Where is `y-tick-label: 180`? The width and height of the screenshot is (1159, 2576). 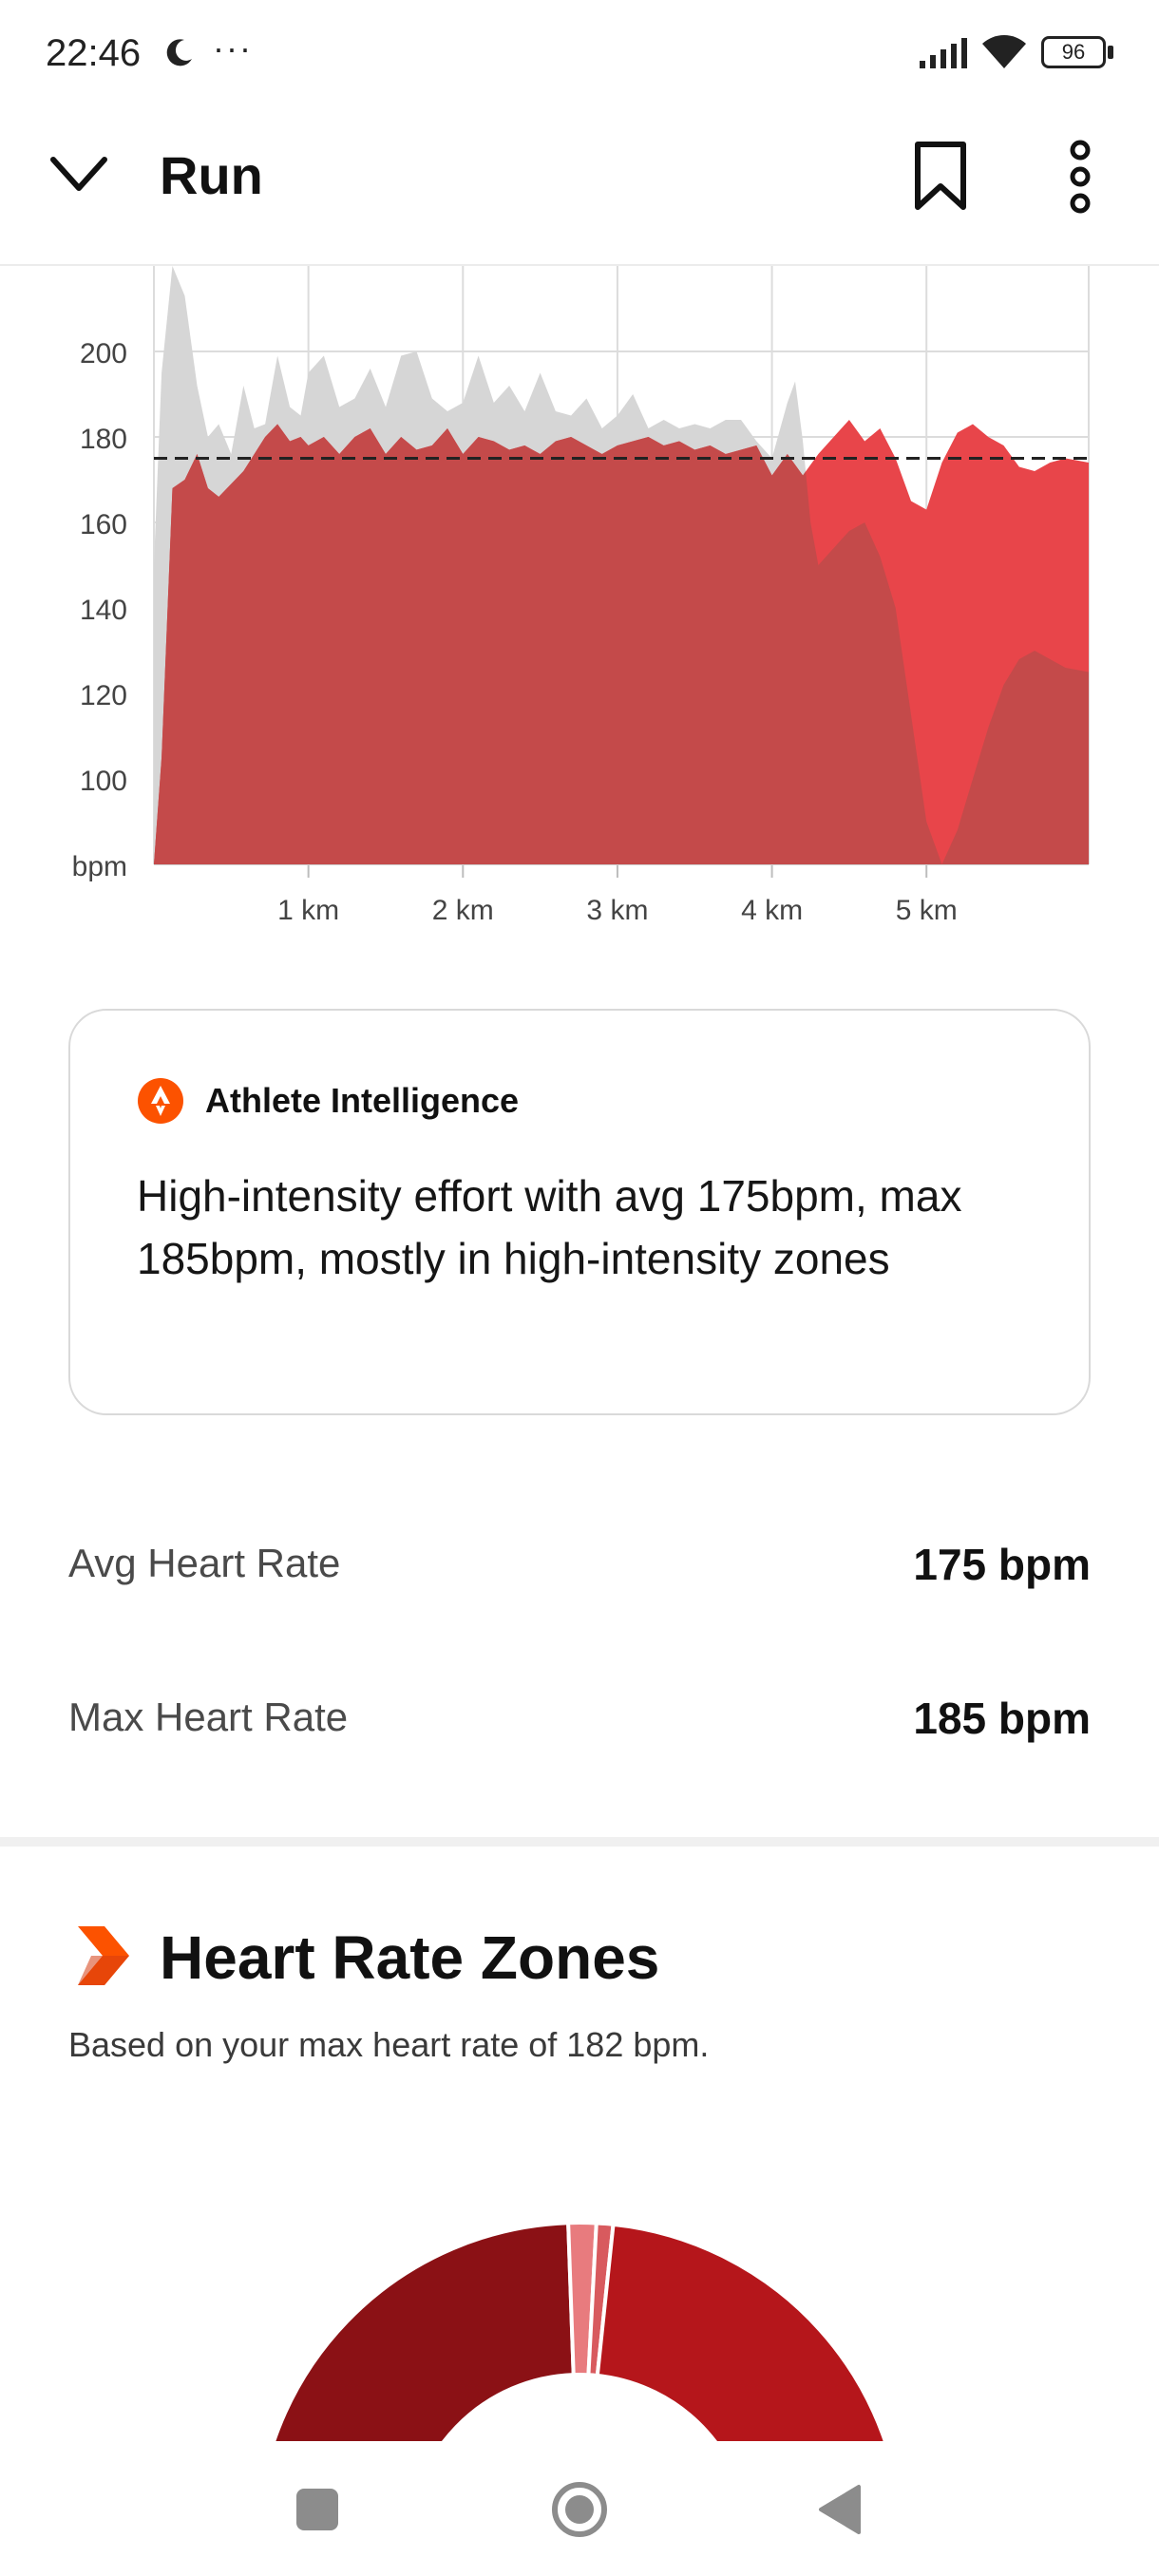 y-tick-label: 180 is located at coordinates (103, 439).